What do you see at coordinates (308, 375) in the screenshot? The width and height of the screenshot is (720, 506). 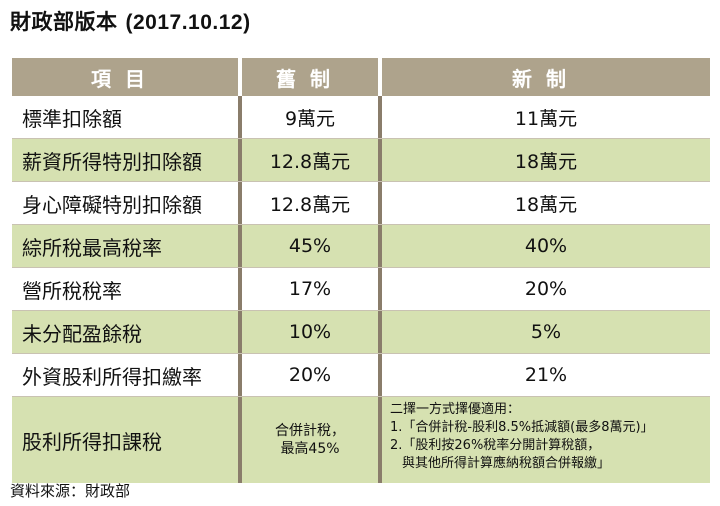 I see `row-old: 20%` at bounding box center [308, 375].